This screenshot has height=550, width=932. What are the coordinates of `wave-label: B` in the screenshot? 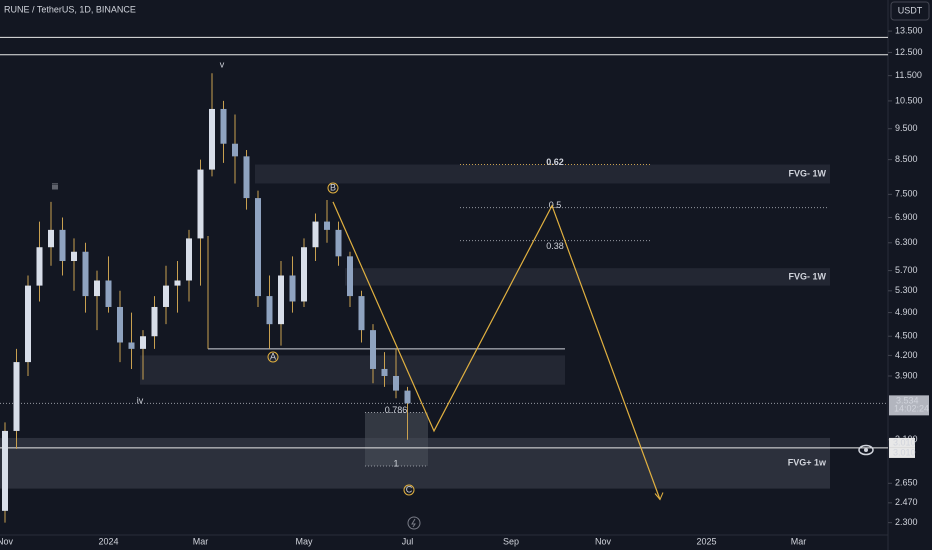 It's located at (333, 187).